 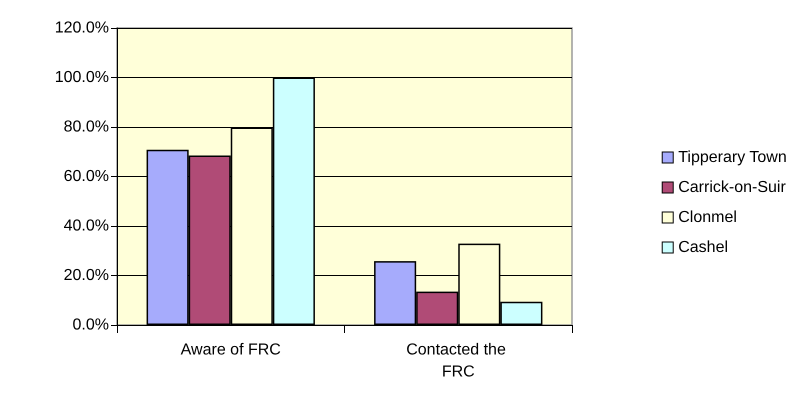 What do you see at coordinates (86, 275) in the screenshot?
I see `y-tick-label: 20.0%` at bounding box center [86, 275].